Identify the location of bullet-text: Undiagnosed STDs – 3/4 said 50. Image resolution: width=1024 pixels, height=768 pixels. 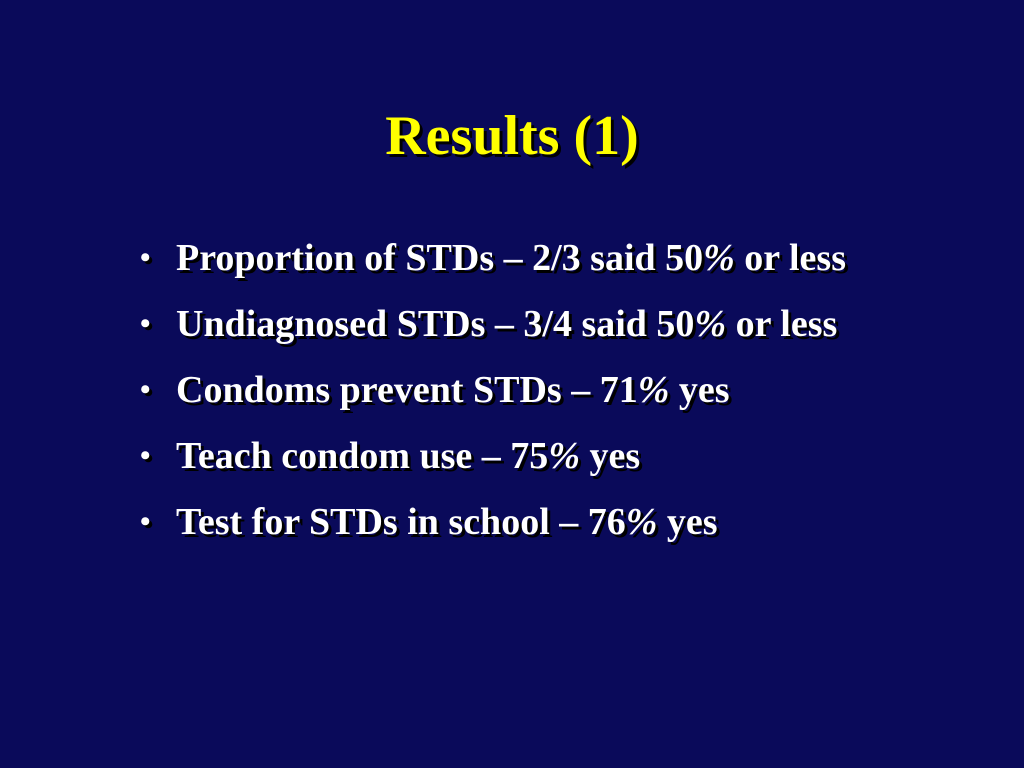
(435, 324).